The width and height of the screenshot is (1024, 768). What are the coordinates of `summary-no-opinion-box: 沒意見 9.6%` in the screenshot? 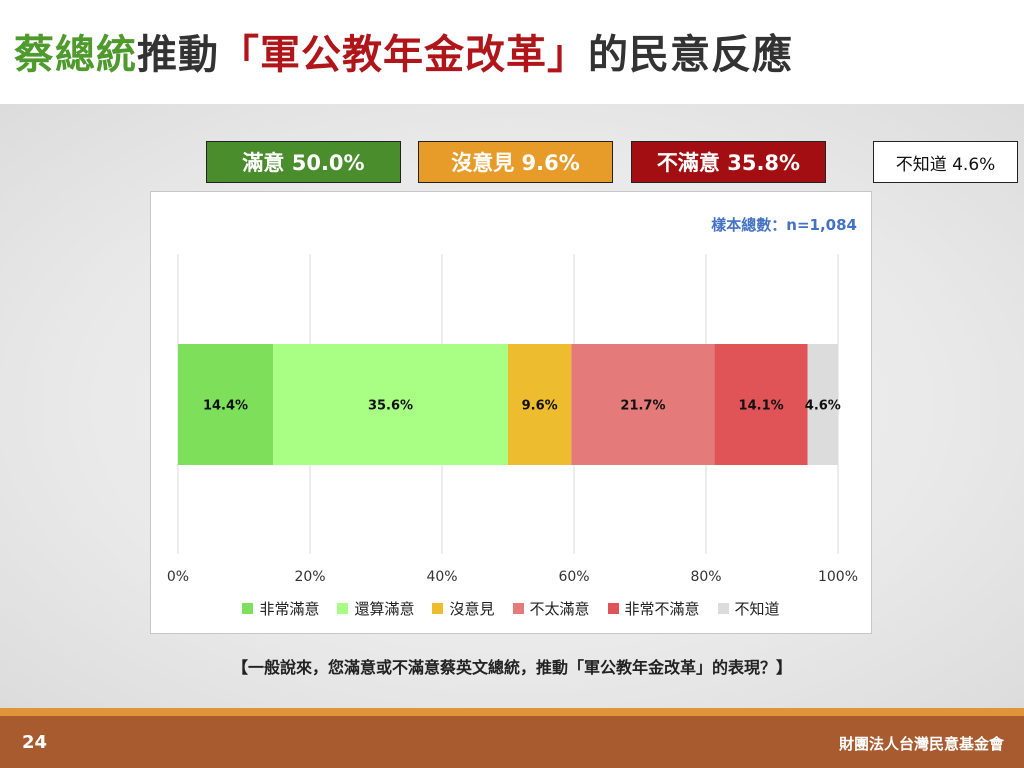 It's located at (515, 162).